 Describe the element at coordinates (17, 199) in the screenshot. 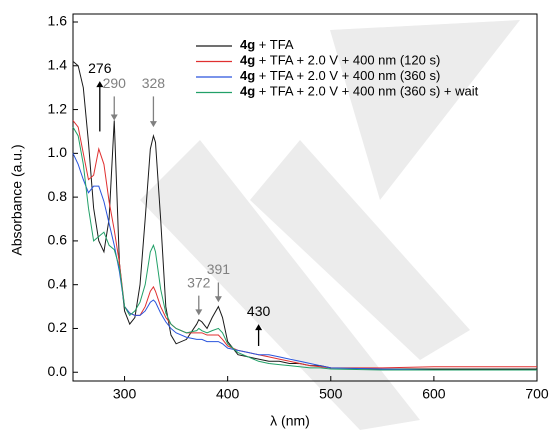

I see `y-axis-title: Absorbance (a.u.)` at that location.